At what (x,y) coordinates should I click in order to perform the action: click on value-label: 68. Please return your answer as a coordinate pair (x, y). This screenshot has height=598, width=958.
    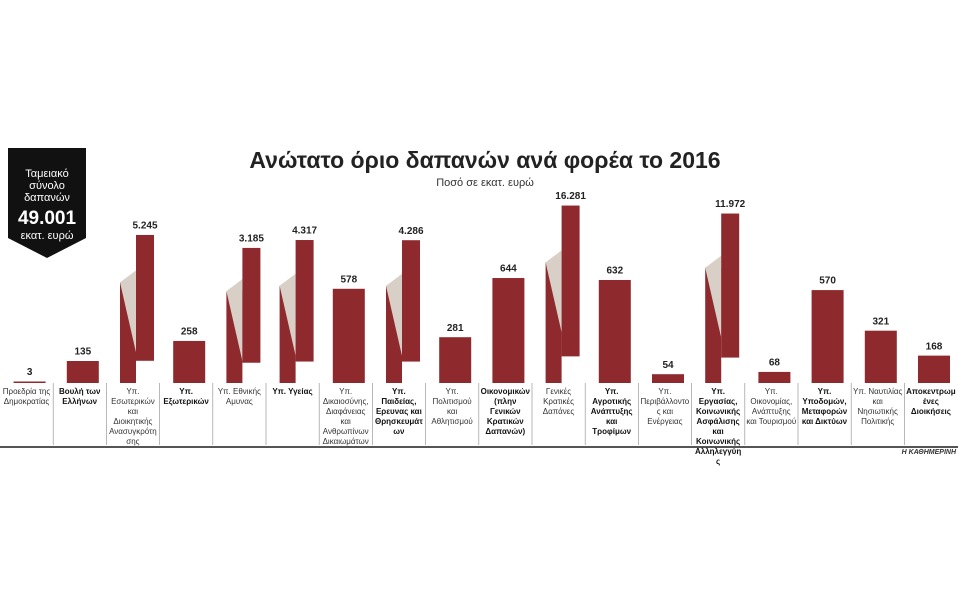
    Looking at the image, I should click on (775, 363).